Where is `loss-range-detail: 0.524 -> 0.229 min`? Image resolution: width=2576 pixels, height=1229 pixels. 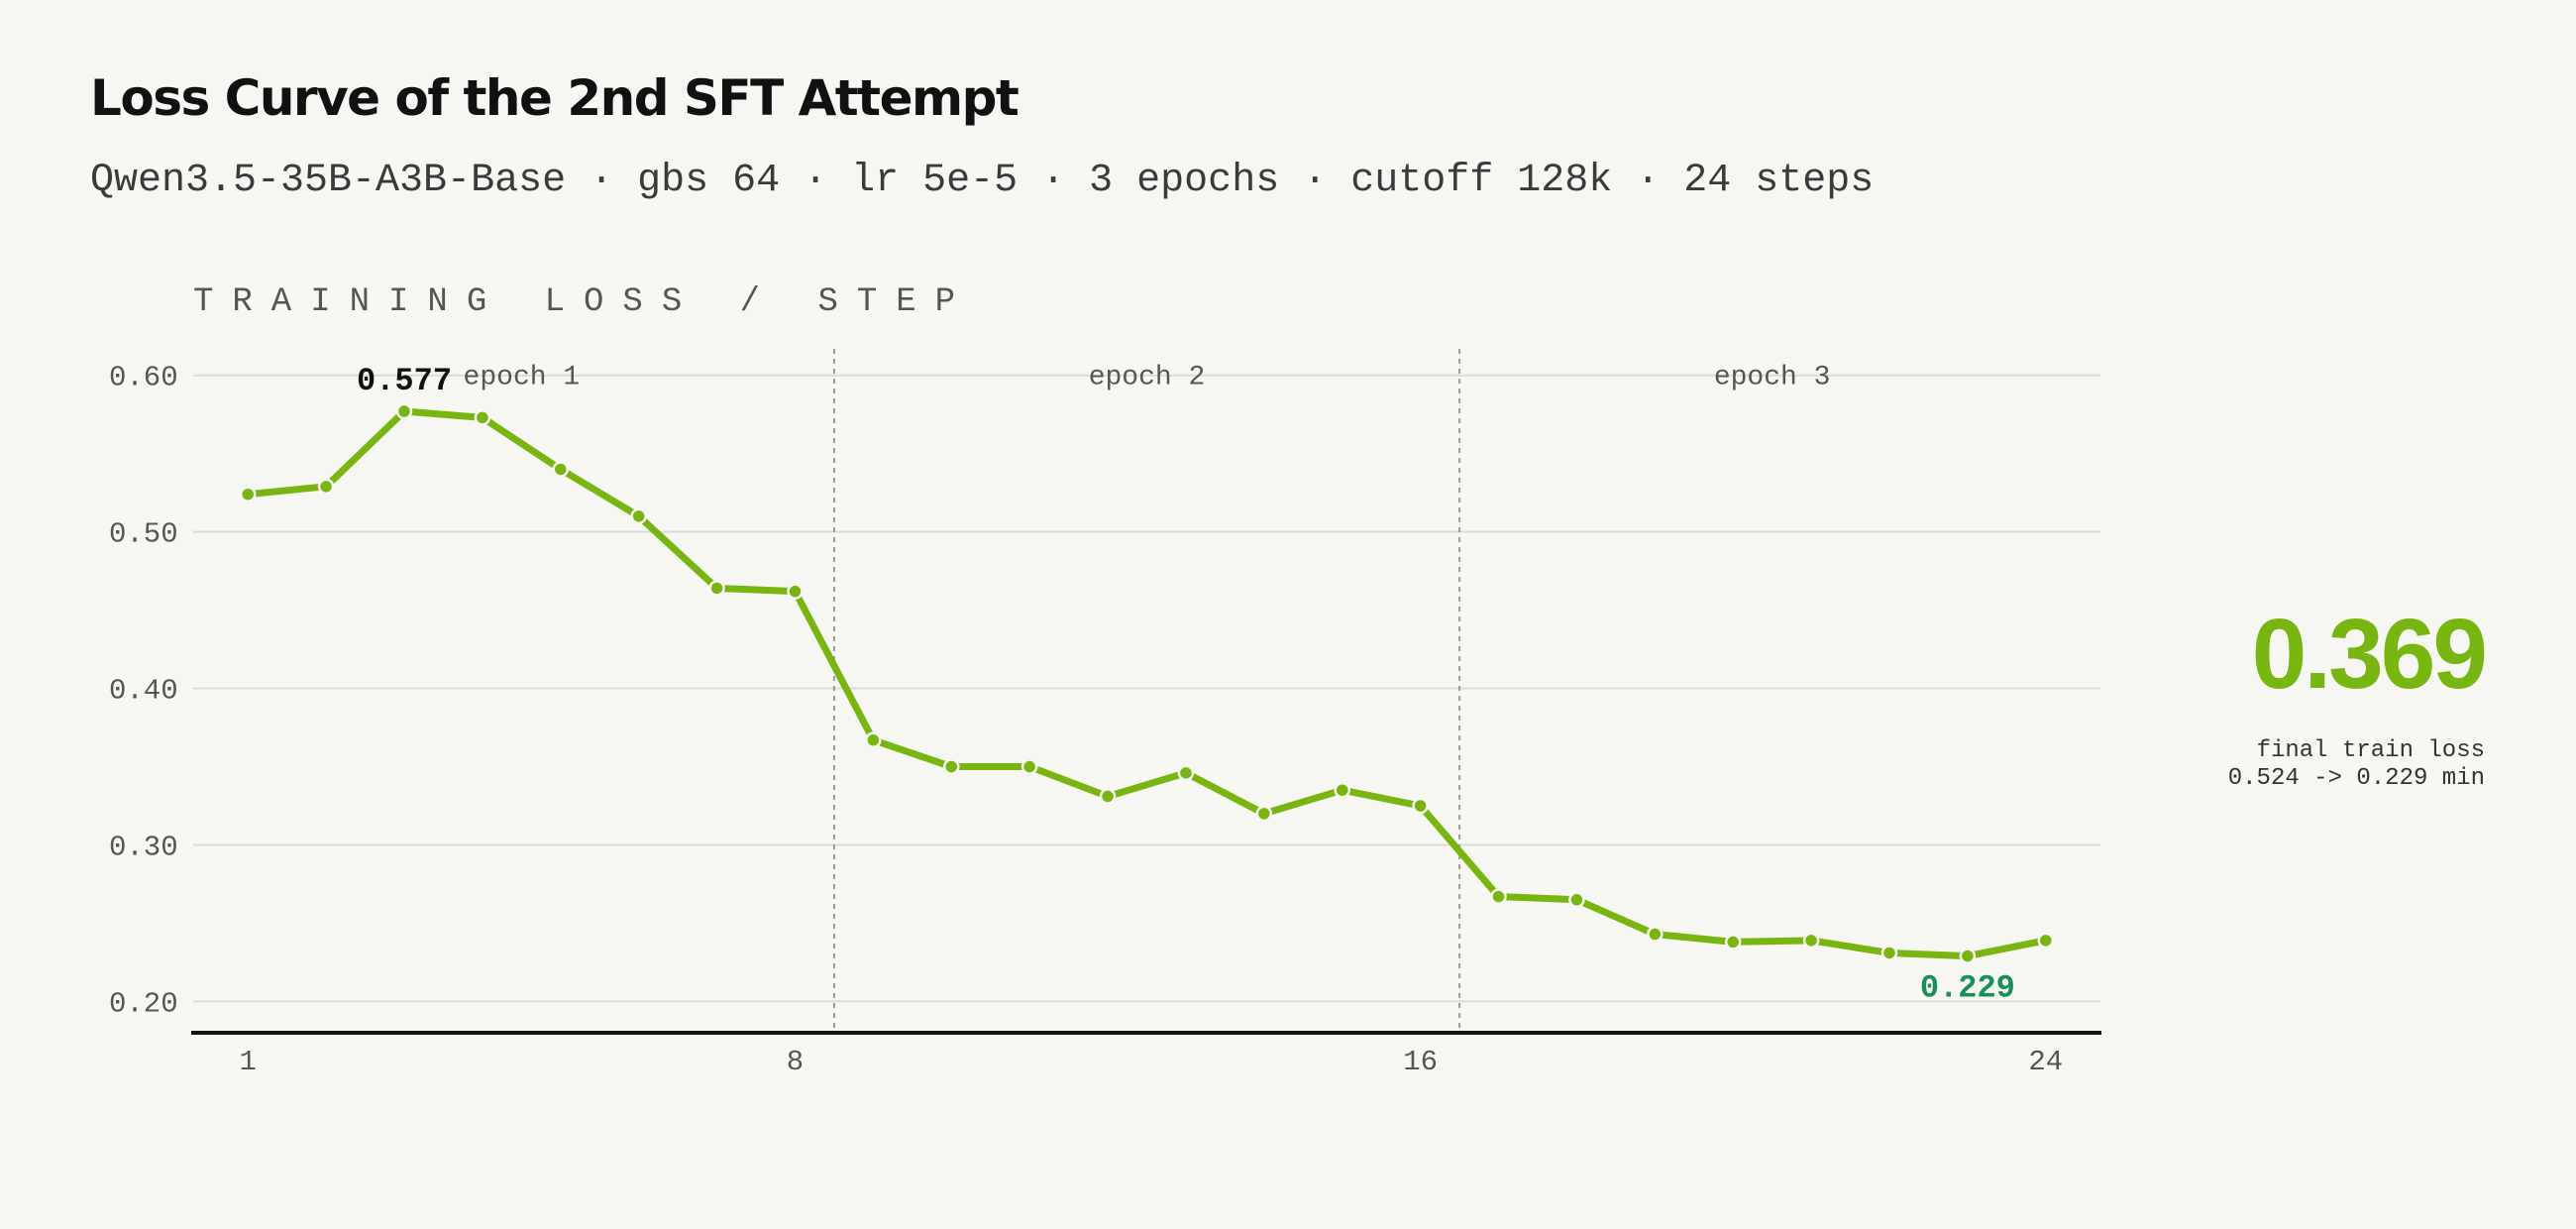
loss-range-detail: 0.524 -> 0.229 min is located at coordinates (2356, 778).